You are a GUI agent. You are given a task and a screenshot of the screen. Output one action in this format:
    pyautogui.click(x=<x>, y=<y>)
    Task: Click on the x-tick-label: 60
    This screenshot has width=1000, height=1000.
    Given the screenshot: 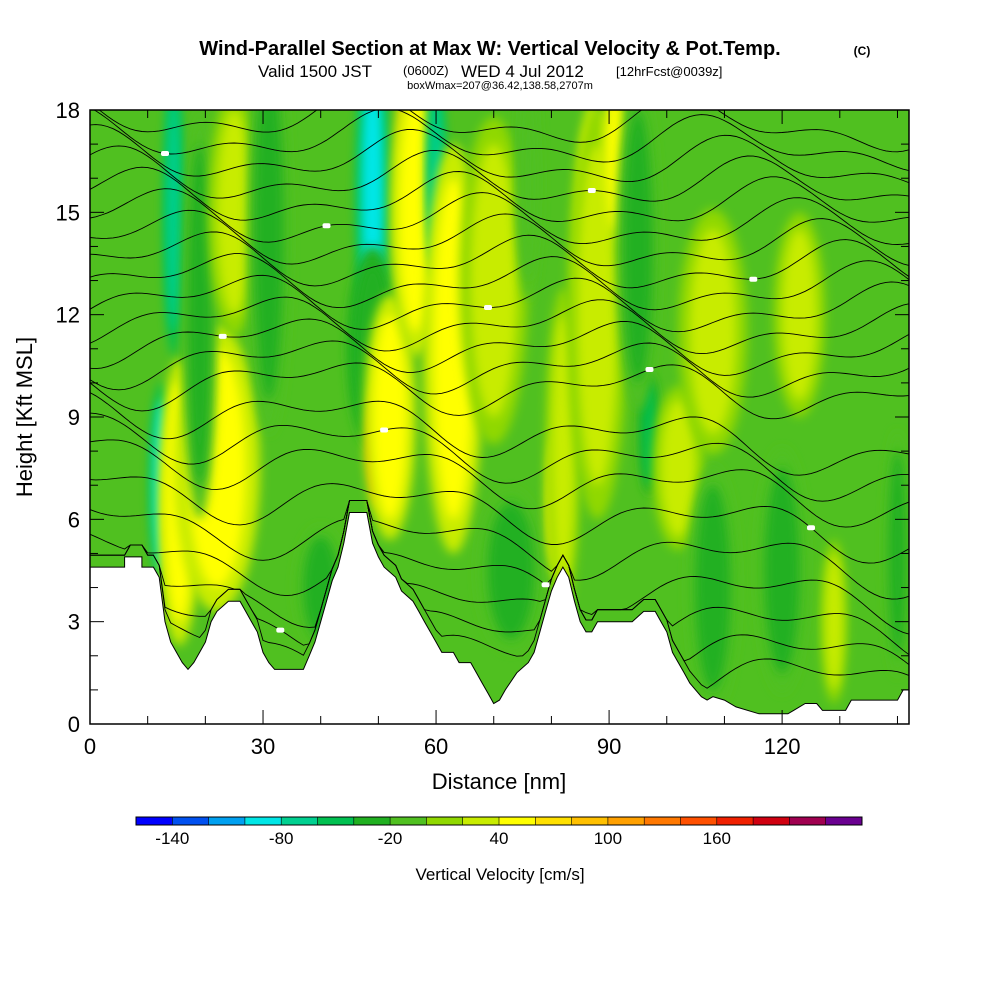 What is the action you would take?
    pyautogui.click(x=436, y=746)
    